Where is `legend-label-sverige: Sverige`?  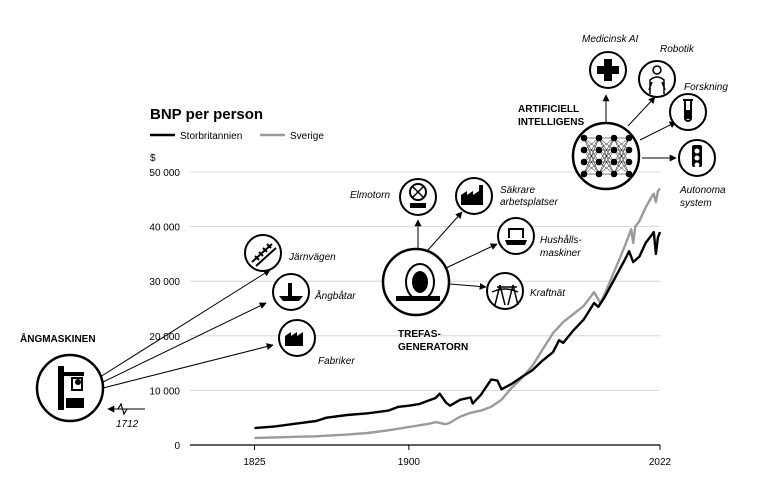 legend-label-sverige: Sverige is located at coordinates (307, 136).